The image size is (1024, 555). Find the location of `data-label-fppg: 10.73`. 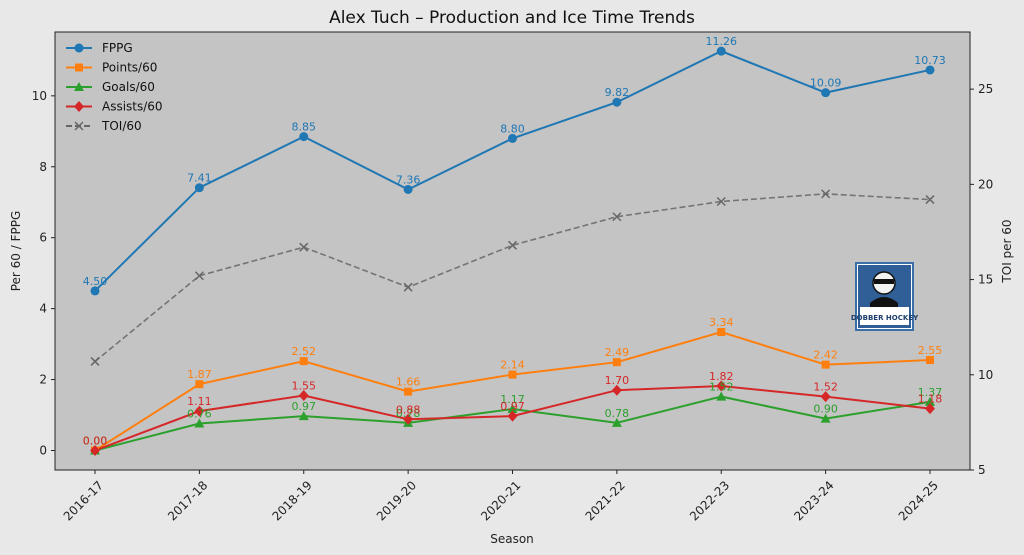

data-label-fppg: 10.73 is located at coordinates (930, 60).